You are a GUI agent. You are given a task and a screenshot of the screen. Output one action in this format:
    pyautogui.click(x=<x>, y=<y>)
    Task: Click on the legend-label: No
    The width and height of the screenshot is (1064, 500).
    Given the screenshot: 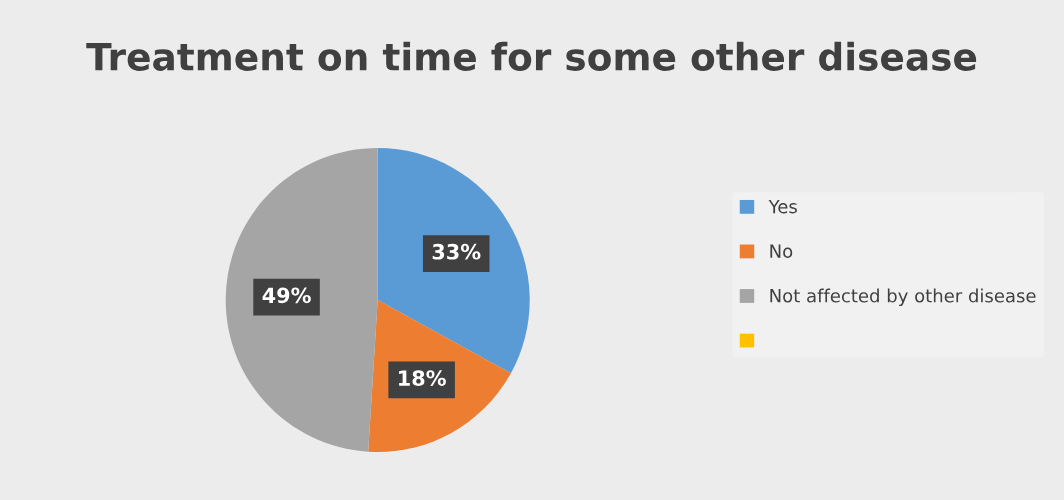 What is the action you would take?
    pyautogui.click(x=781, y=251)
    